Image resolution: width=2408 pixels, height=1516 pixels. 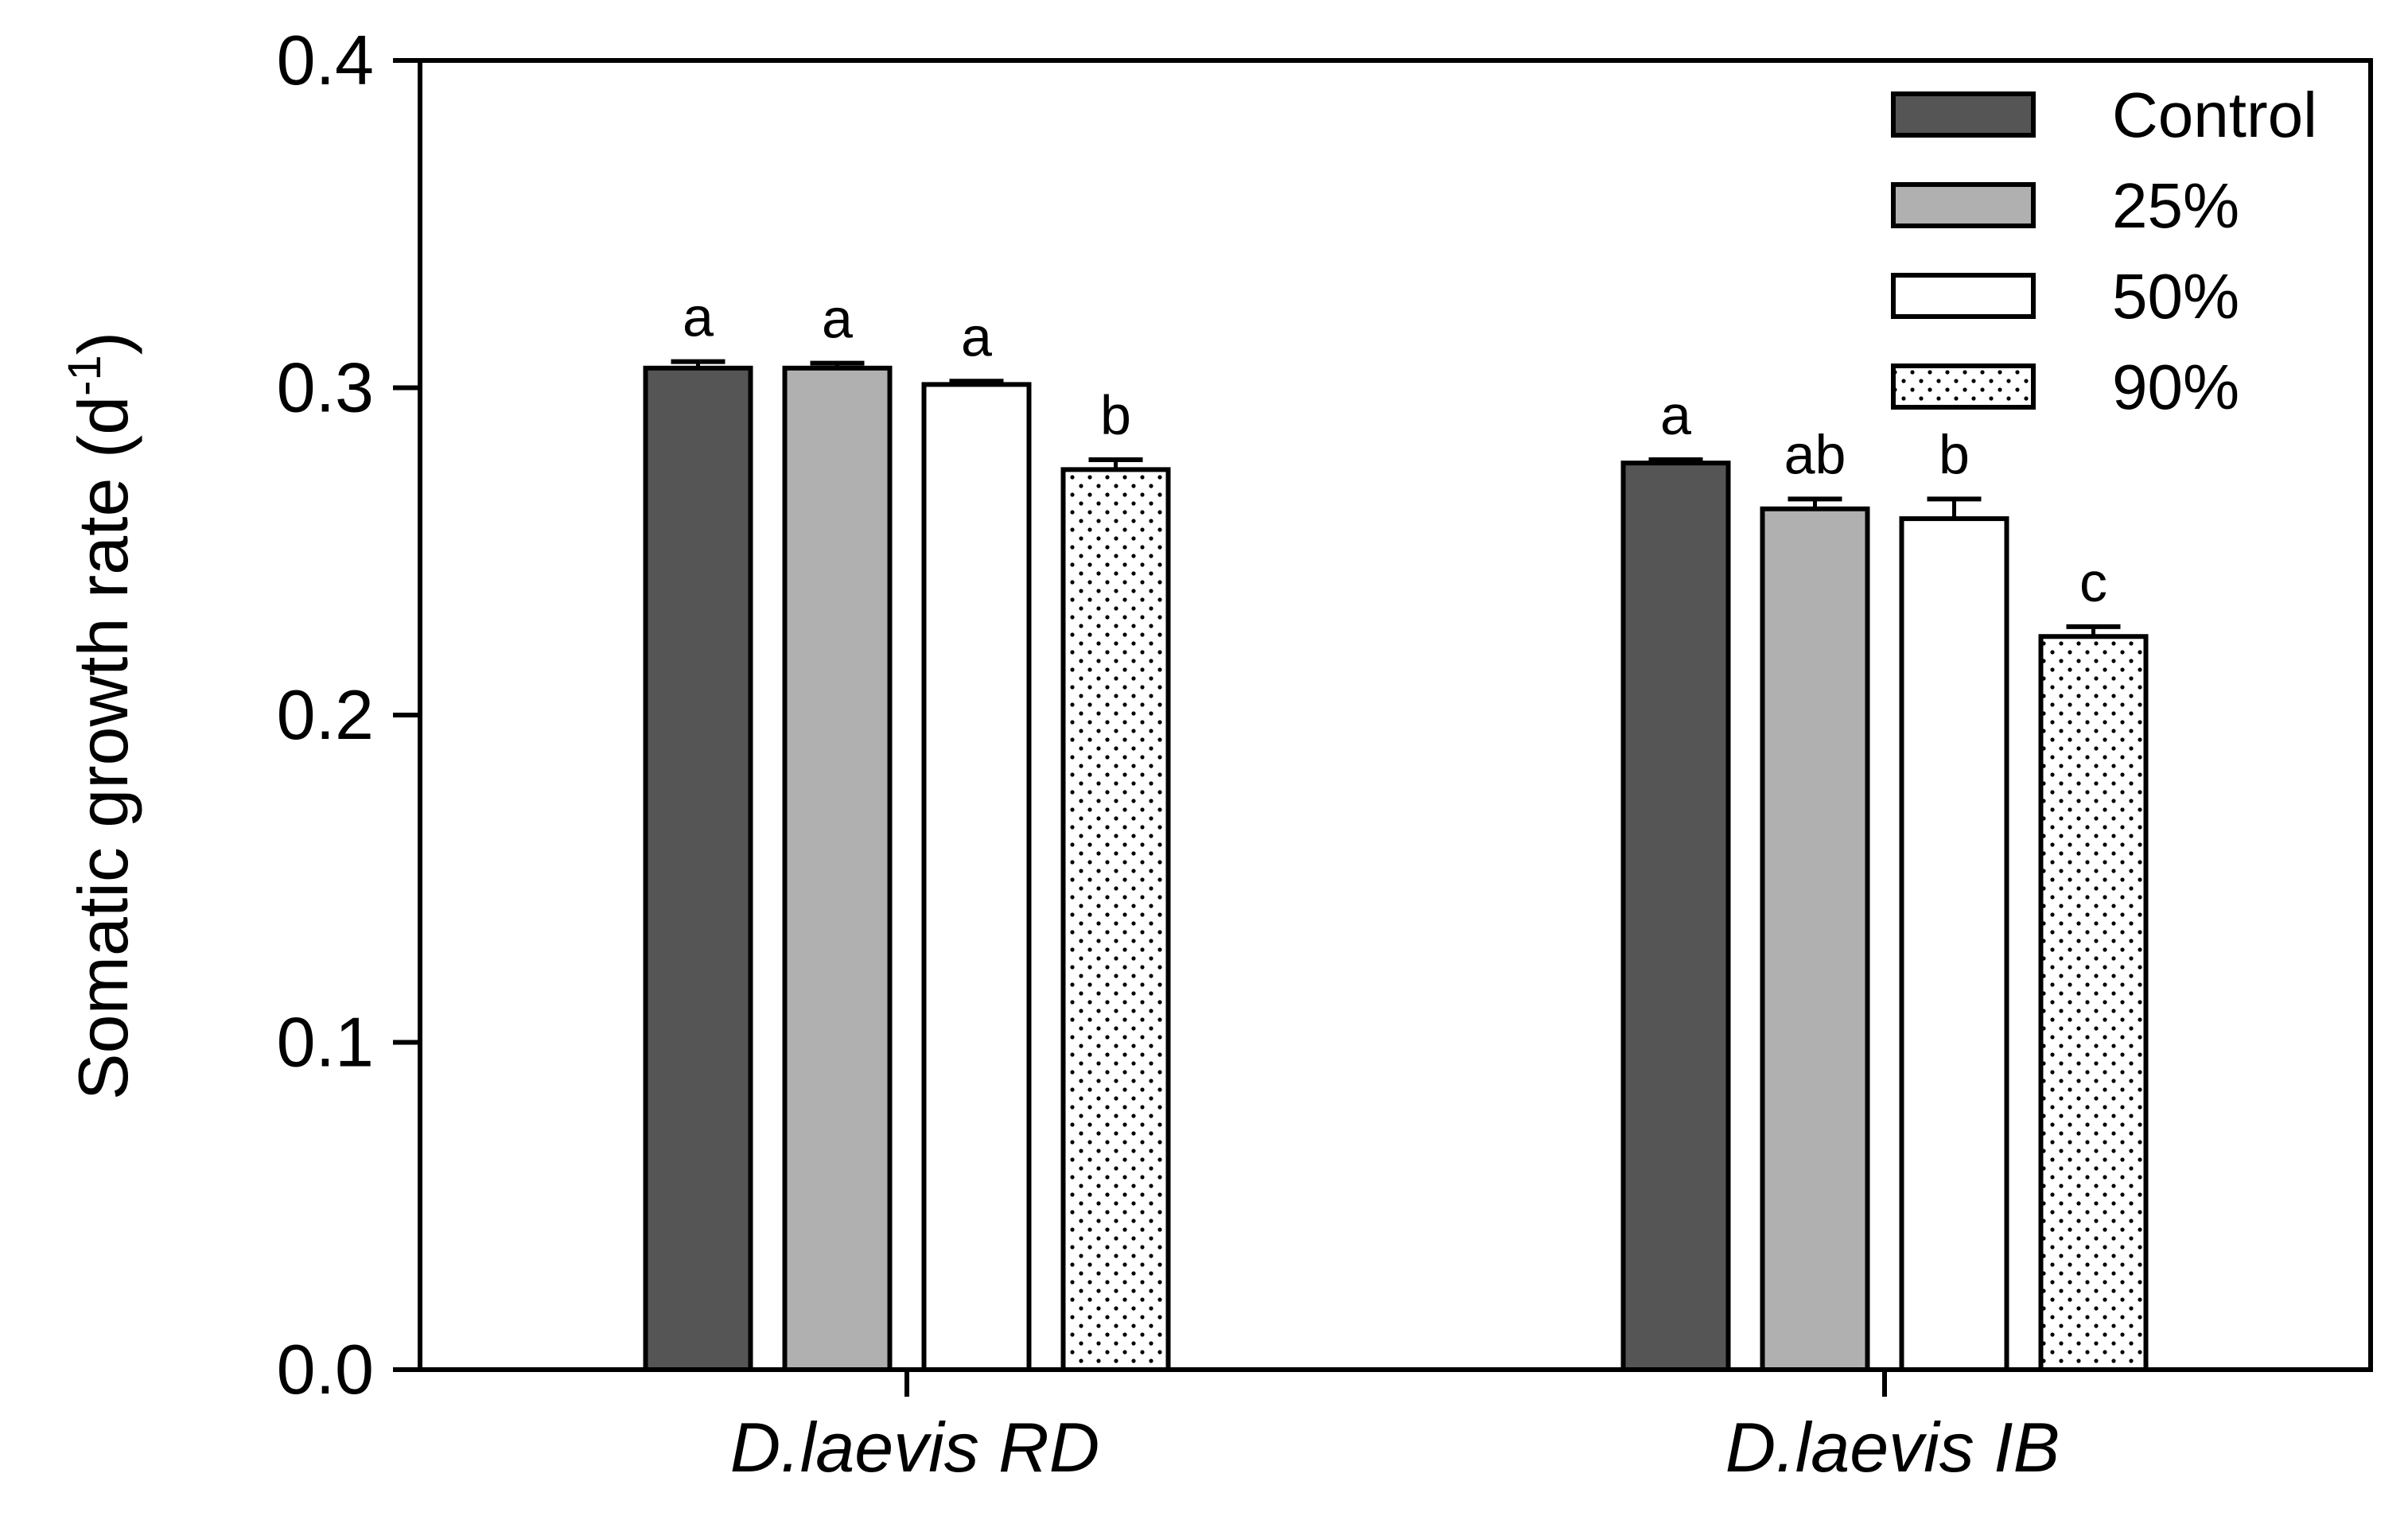 I want to click on category-suffix: RD, so click(x=1048, y=1447).